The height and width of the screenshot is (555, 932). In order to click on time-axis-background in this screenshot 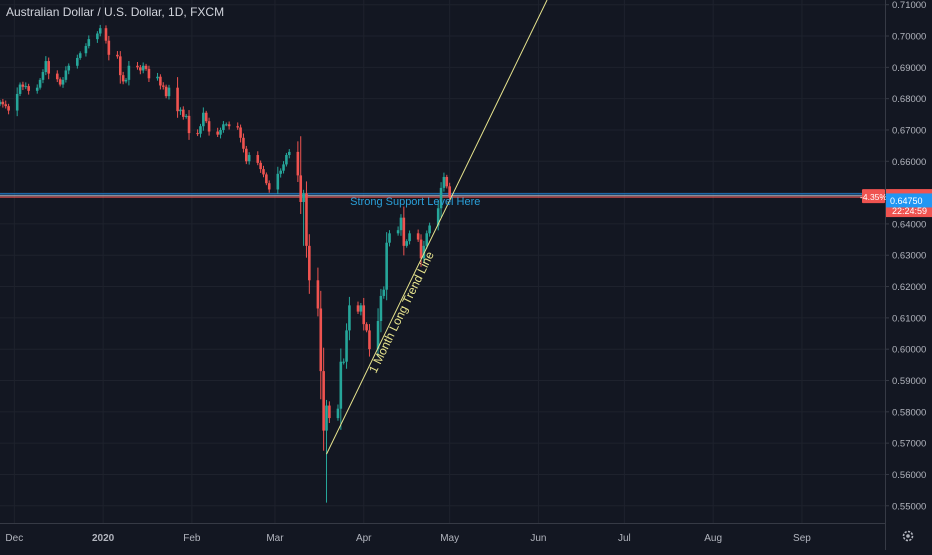, I will do `click(442, 536)`.